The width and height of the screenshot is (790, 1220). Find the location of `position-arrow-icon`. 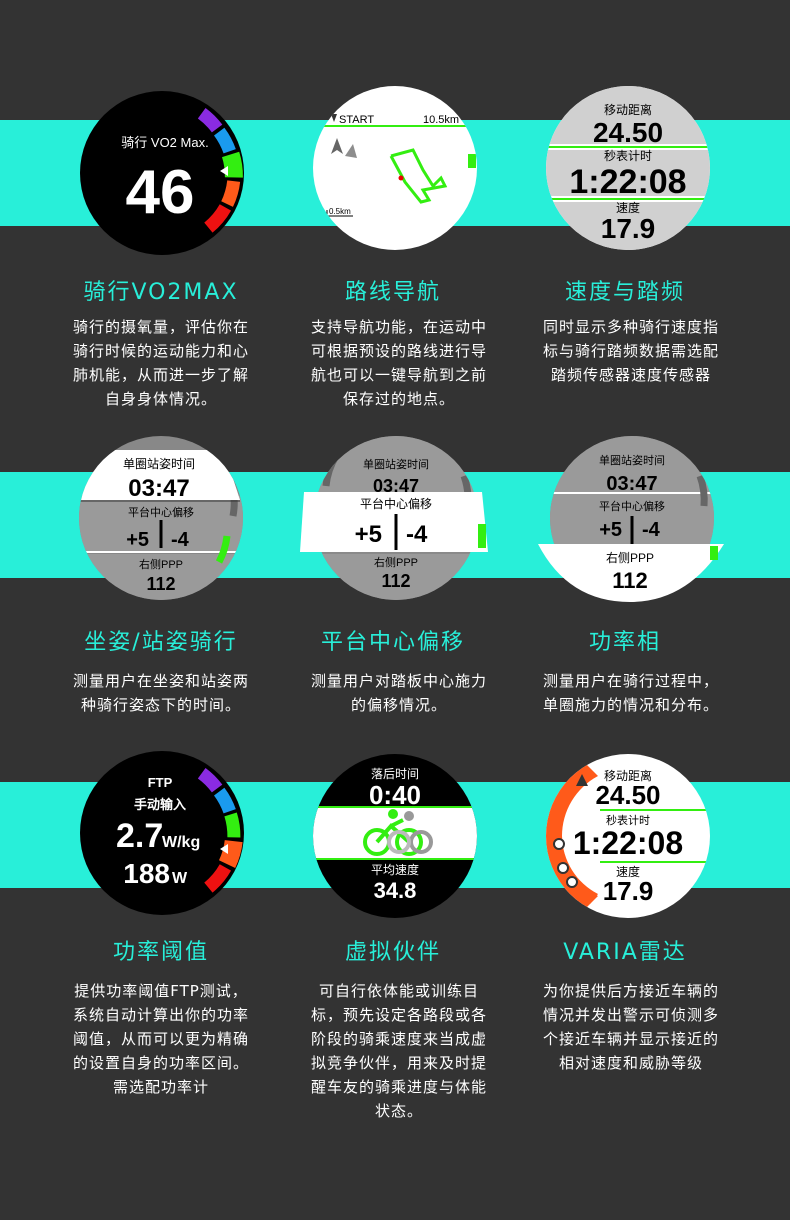

position-arrow-icon is located at coordinates (351, 151).